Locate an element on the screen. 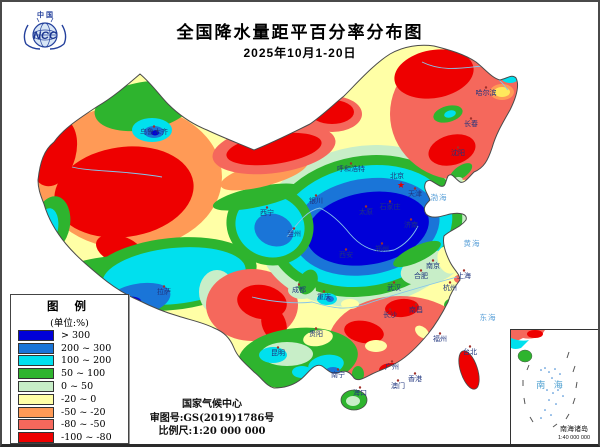 This screenshot has height=447, width=600. inset-scale-label: 1:40 000 000 is located at coordinates (574, 438).